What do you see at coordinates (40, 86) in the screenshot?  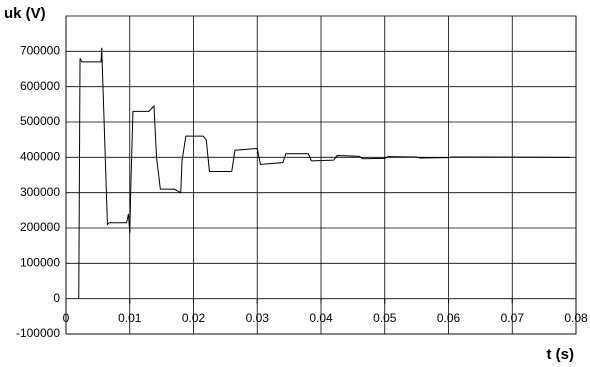 I see `y-tick-label: 600000` at bounding box center [40, 86].